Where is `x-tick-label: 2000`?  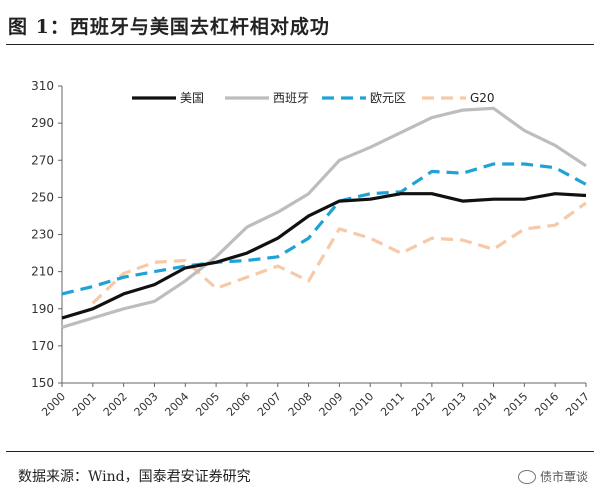
x-tick-label: 2000 is located at coordinates (53, 404).